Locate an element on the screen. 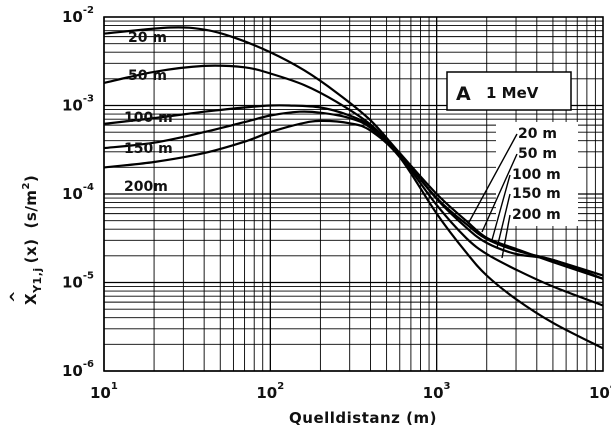  svg-text:XY1,j(x)(s/m2): XY1,j (x) (s/m2) is located at coordinates (32, 240).